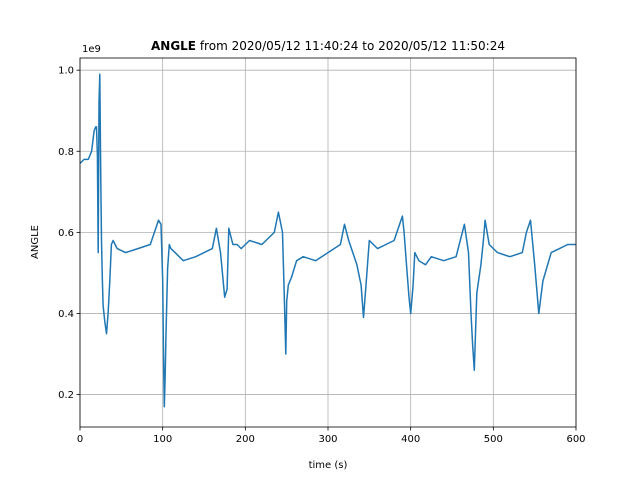 The image size is (640, 480). I want to click on y-tick-label: 0.6, so click(66, 233).